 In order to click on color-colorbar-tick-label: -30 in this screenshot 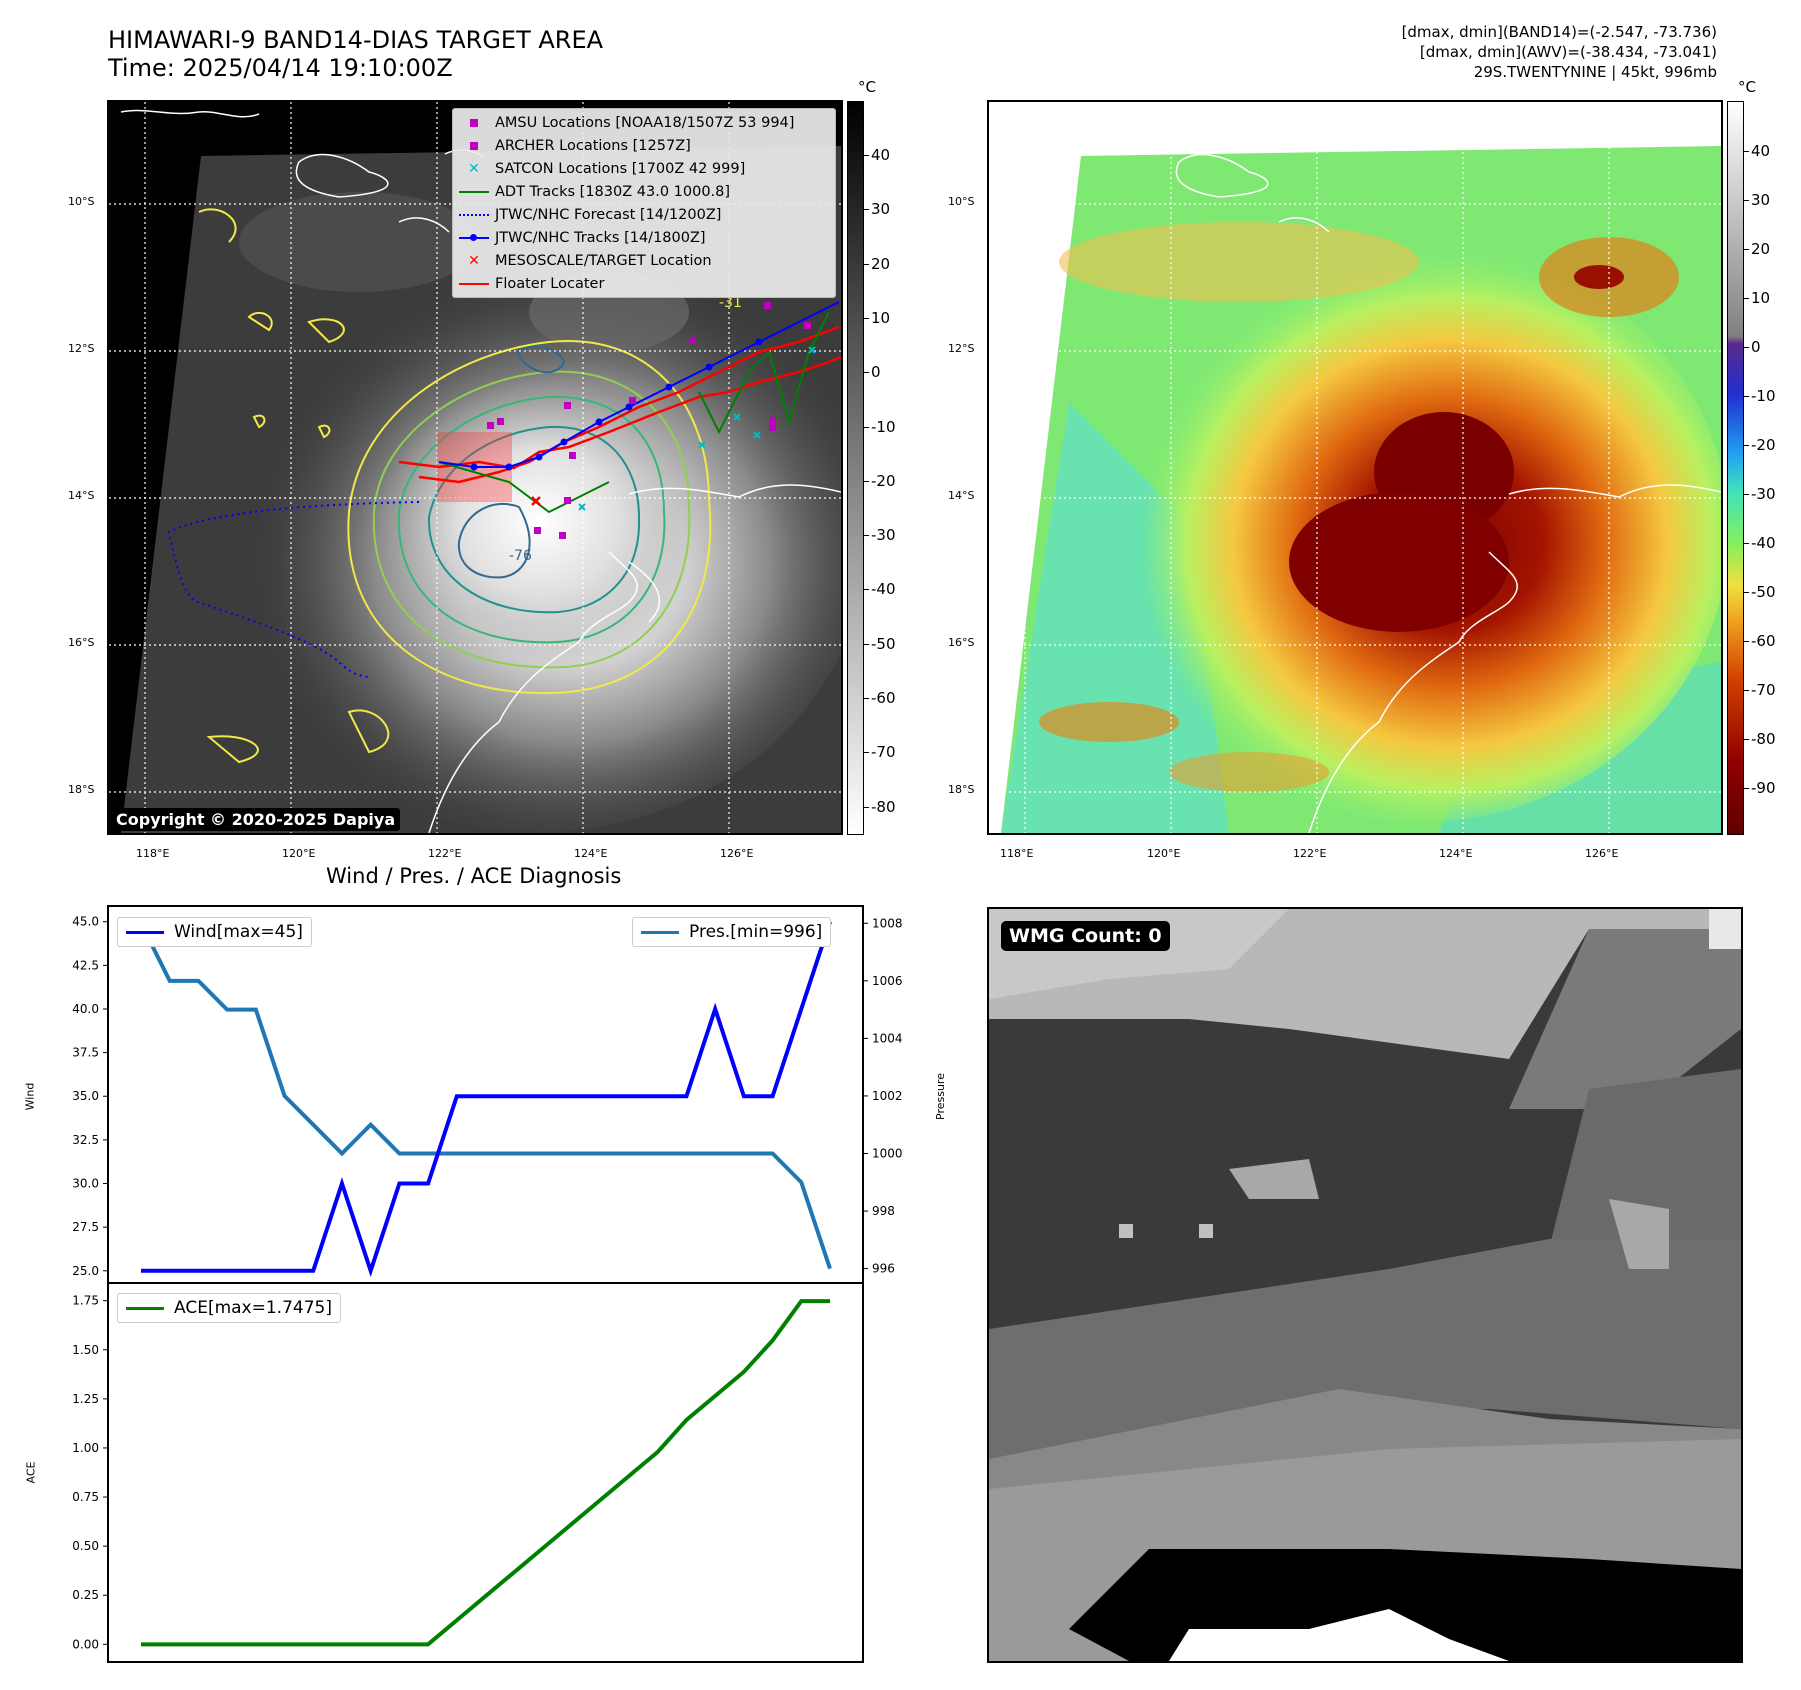, I will do `click(1763, 494)`.